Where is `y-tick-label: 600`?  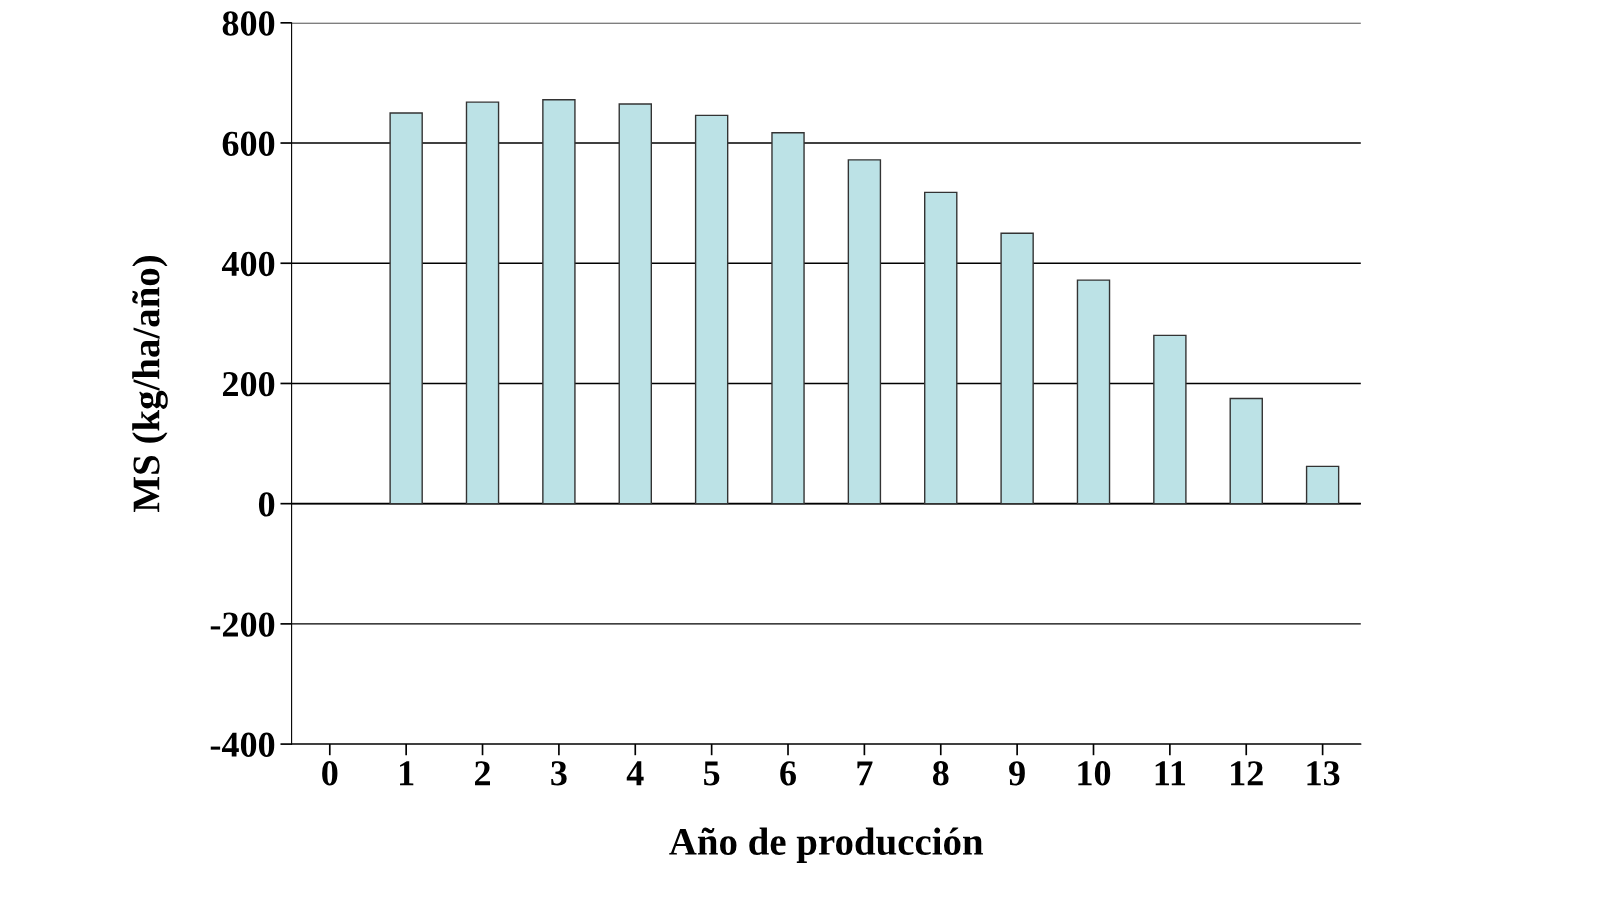 y-tick-label: 600 is located at coordinates (248, 143).